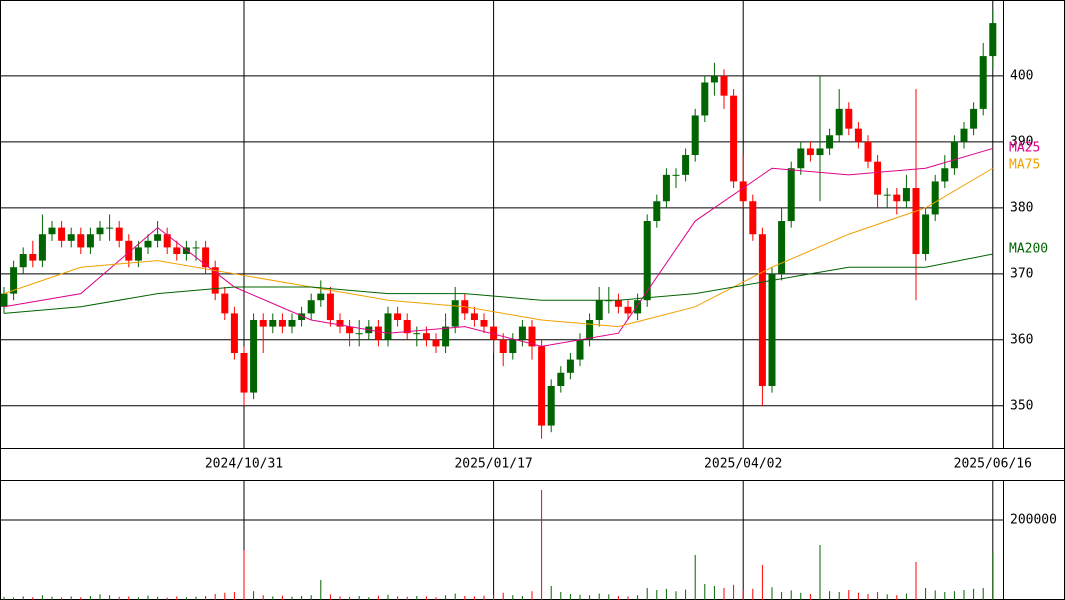 This screenshot has height=600, width=1065. I want to click on y-tick-label: 400, so click(1021, 75).